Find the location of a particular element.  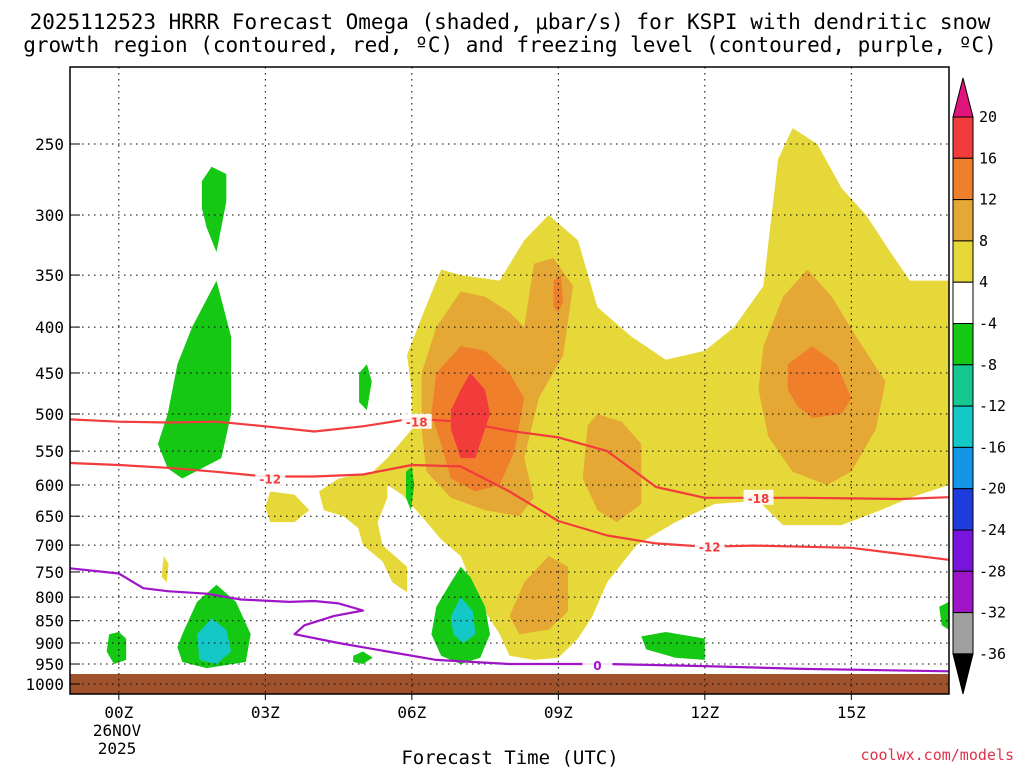

colorbar: 20 16 12 8 4 -4 -8 -12 -16 -20 -24 -28 -32 -36 is located at coordinates (979, 386).